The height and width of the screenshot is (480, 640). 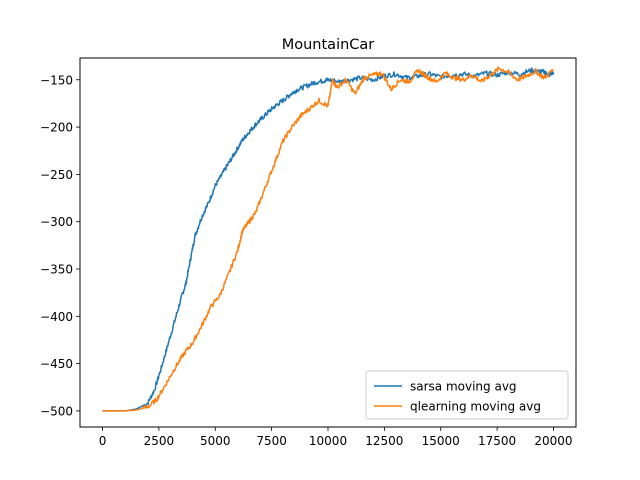 I want to click on x-tick-label: 0, so click(x=103, y=441).